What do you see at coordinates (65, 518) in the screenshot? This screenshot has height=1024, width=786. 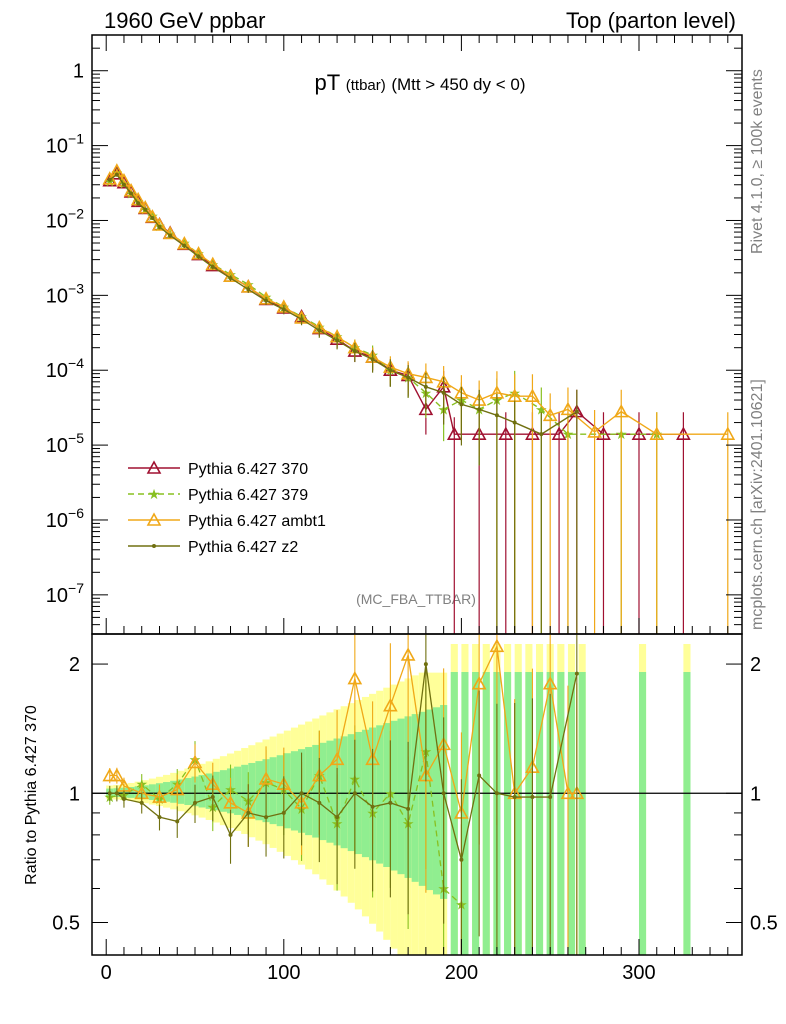 I see `y-tick-label: 10⁻⁶` at bounding box center [65, 518].